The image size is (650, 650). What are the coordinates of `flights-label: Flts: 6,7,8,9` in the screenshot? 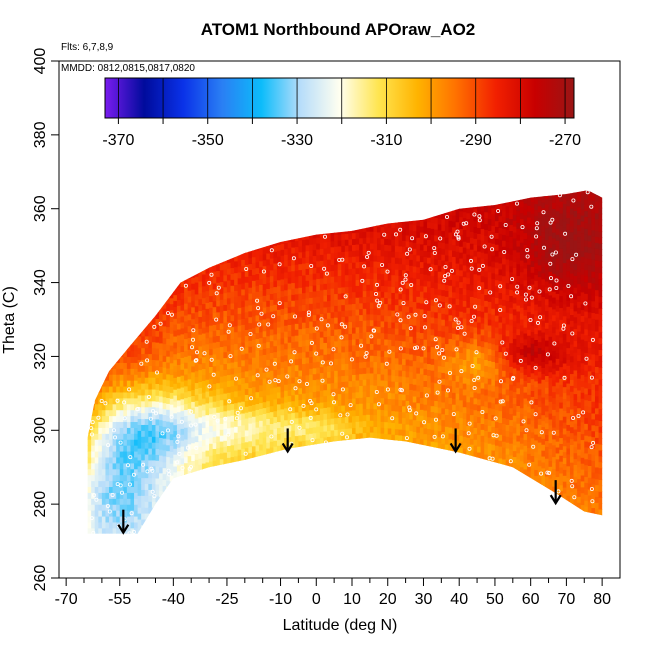 It's located at (87, 47).